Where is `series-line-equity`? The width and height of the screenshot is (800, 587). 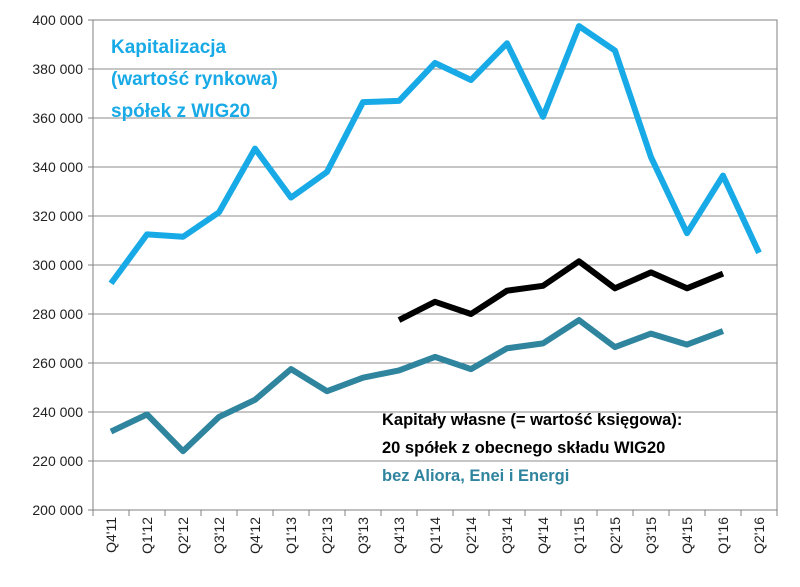
series-line-equity is located at coordinates (561, 290).